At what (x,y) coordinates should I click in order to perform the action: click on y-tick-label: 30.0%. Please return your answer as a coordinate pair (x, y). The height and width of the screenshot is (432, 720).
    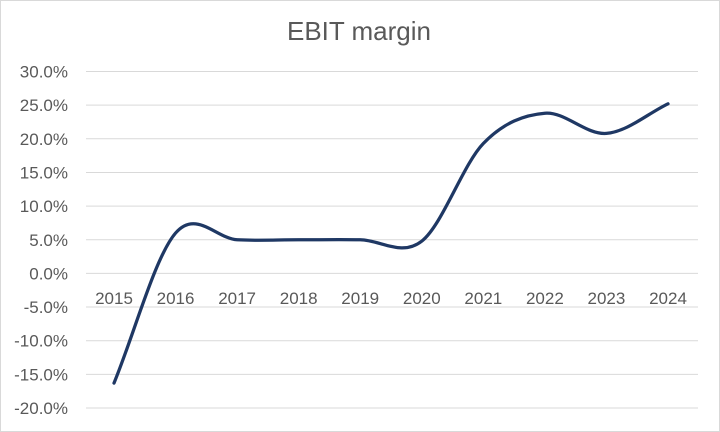
    Looking at the image, I should click on (44, 72).